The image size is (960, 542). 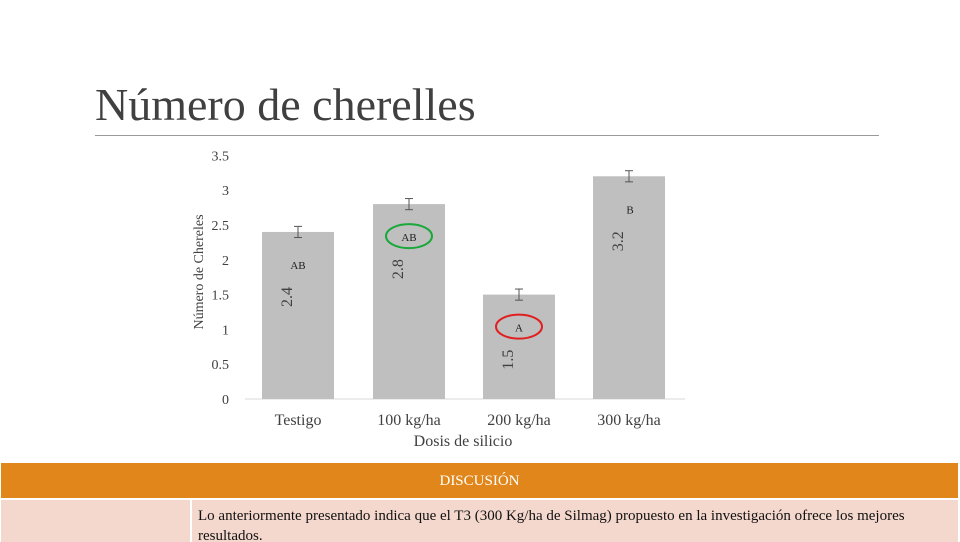 I want to click on data-label: 2.8, so click(x=398, y=269).